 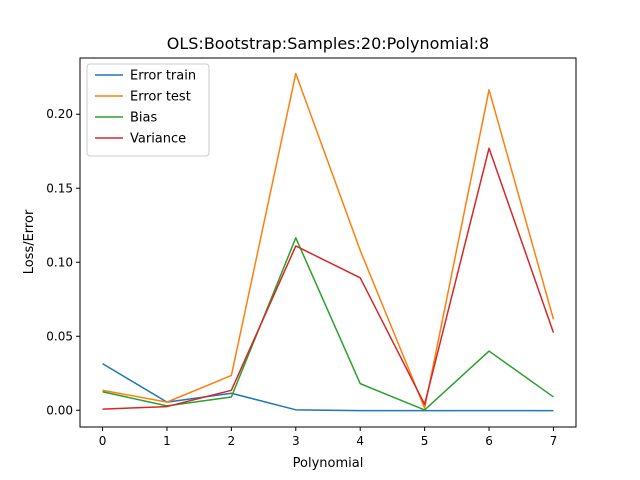 What do you see at coordinates (554, 441) in the screenshot?
I see `x-tick-label: 7` at bounding box center [554, 441].